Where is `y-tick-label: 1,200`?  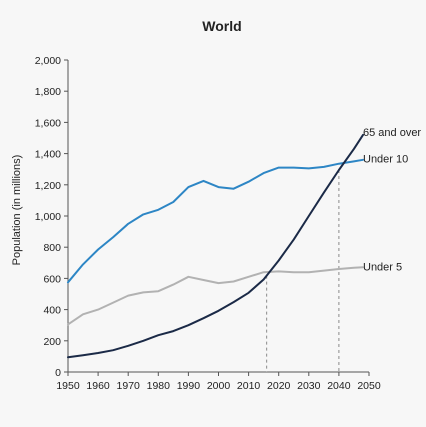
y-tick-label: 1,200 is located at coordinates (48, 186).